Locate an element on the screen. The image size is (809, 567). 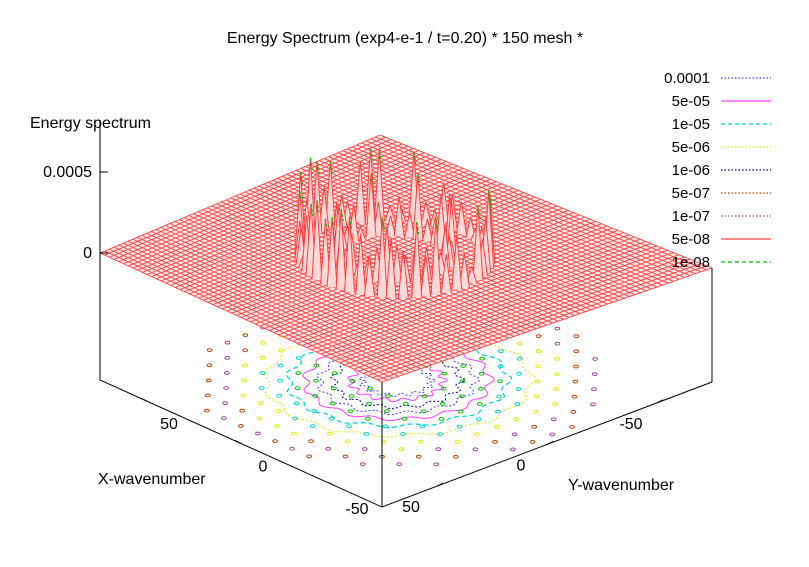
y-tick is located at coordinates (144, 399).